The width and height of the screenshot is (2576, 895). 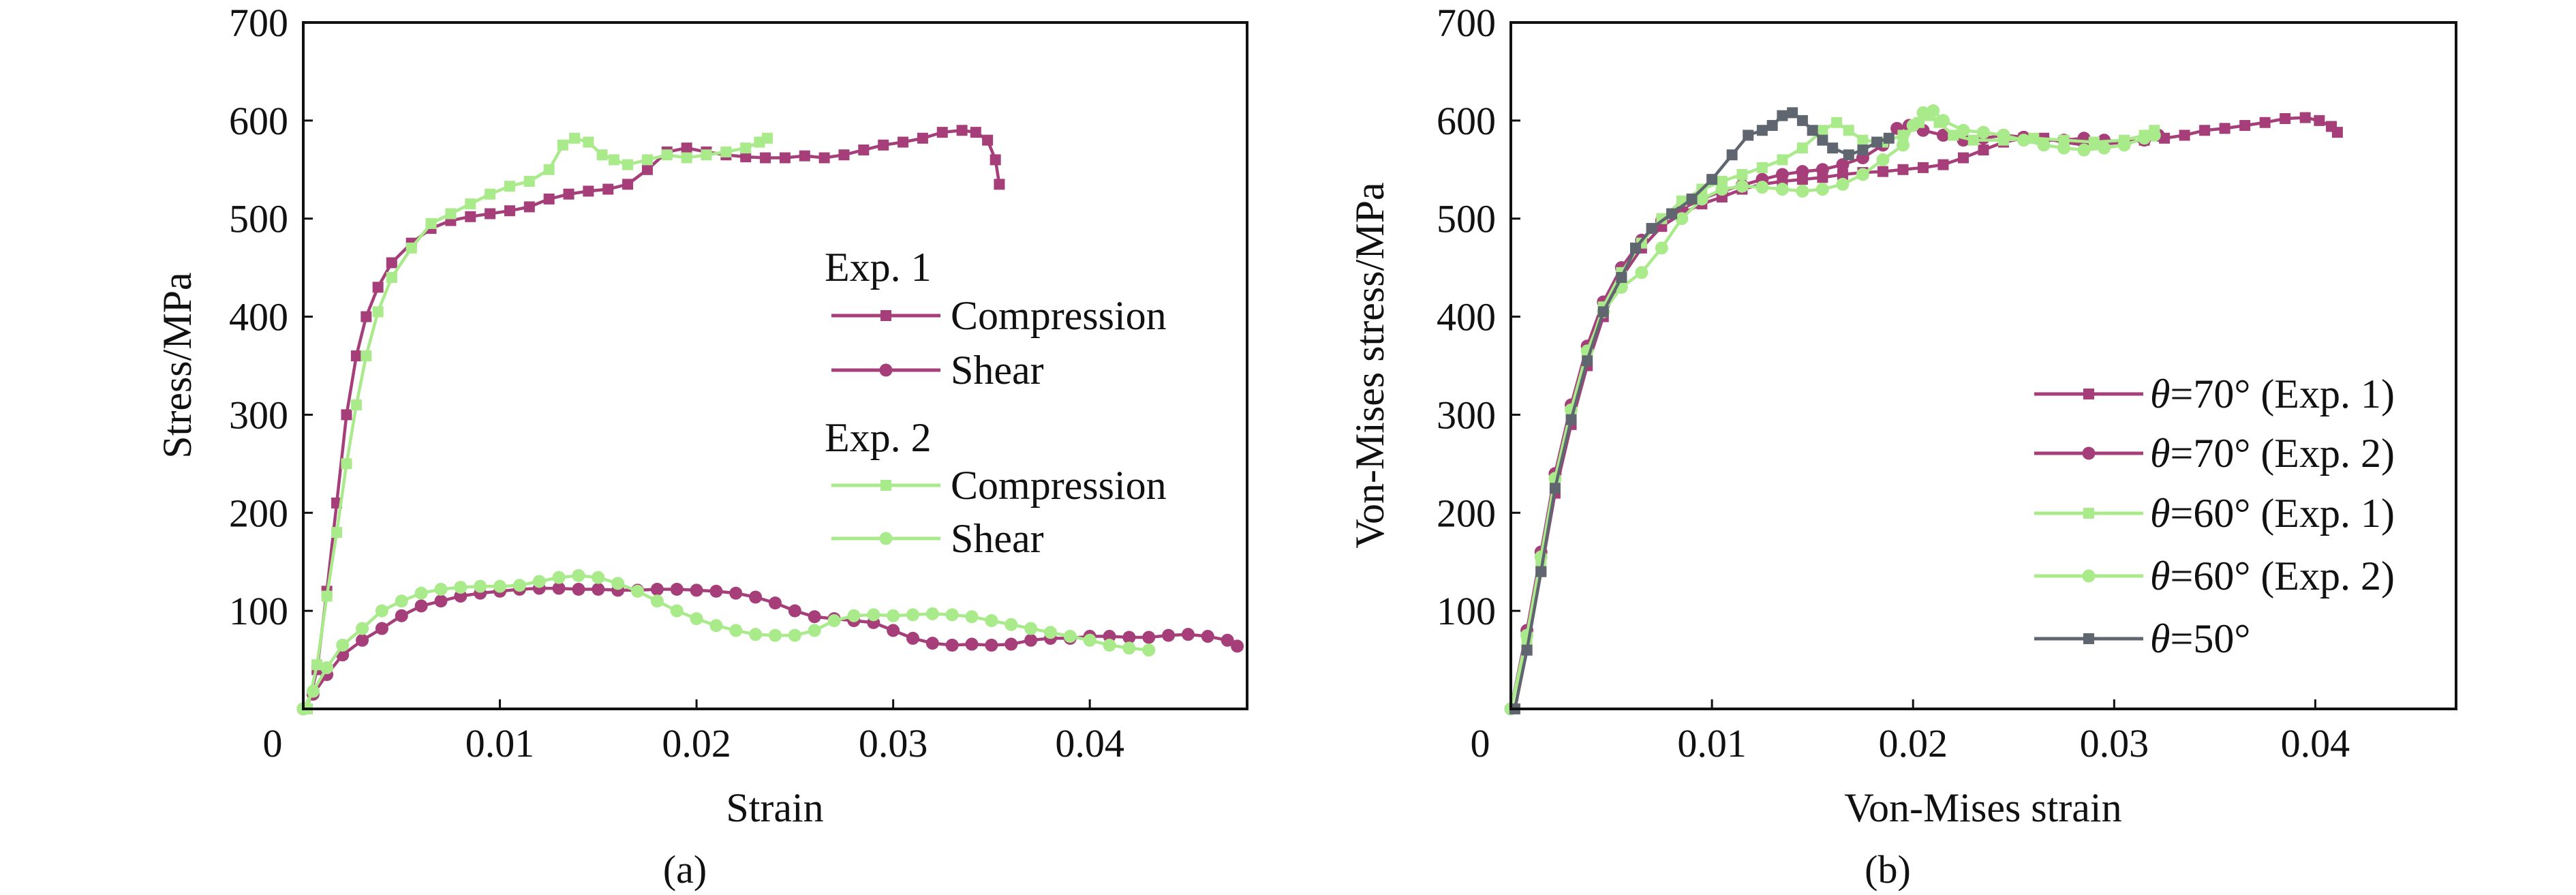 What do you see at coordinates (2013, 732) in the screenshot?
I see `chart-b-x-axis: 0.01 0.02 0.03 0.04` at bounding box center [2013, 732].